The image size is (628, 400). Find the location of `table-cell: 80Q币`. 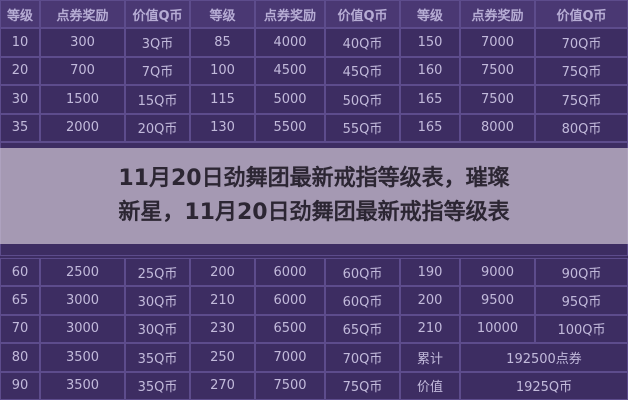

table-cell: 80Q币 is located at coordinates (581, 127).